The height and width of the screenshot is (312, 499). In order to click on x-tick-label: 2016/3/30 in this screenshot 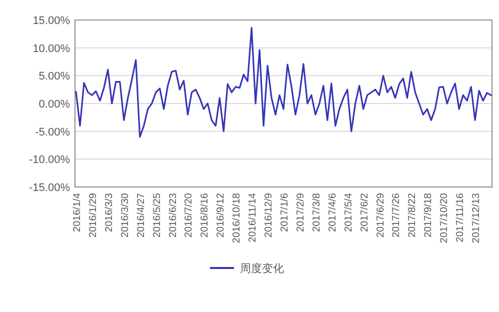, I will do `click(125, 215)`.